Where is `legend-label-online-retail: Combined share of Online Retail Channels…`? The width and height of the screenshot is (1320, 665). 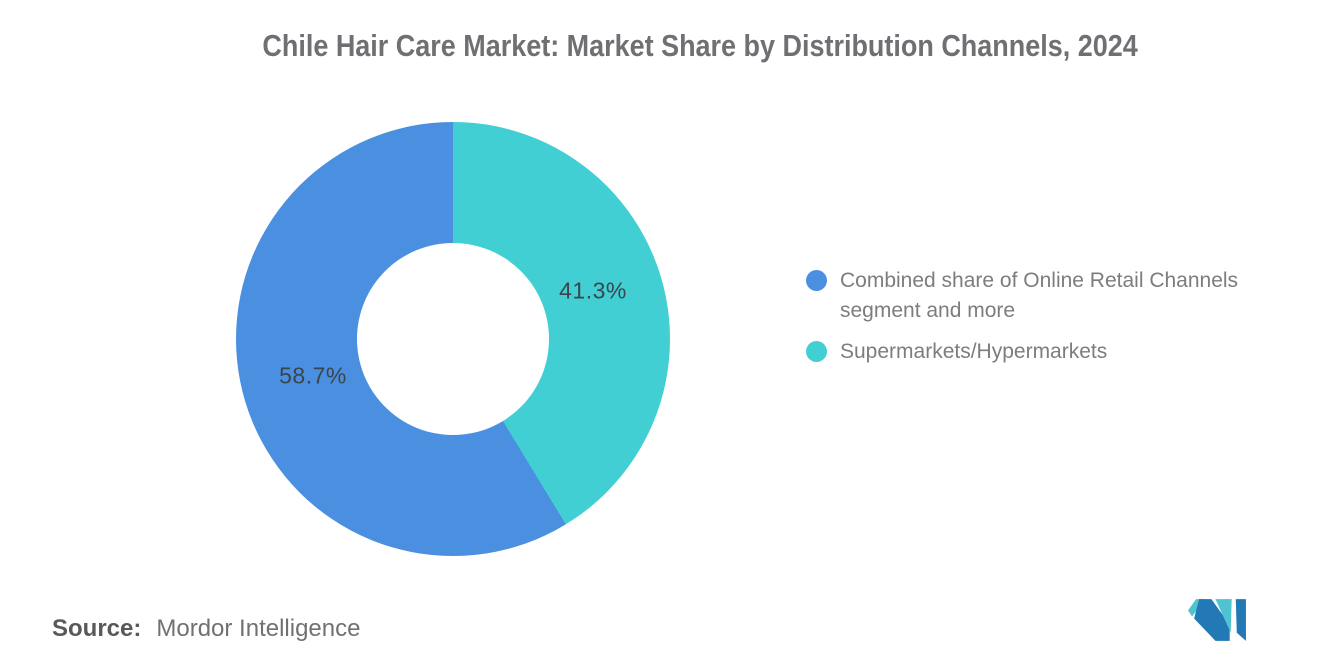
legend-label-online-retail: Combined share of Online Retail Channels… is located at coordinates (1039, 295).